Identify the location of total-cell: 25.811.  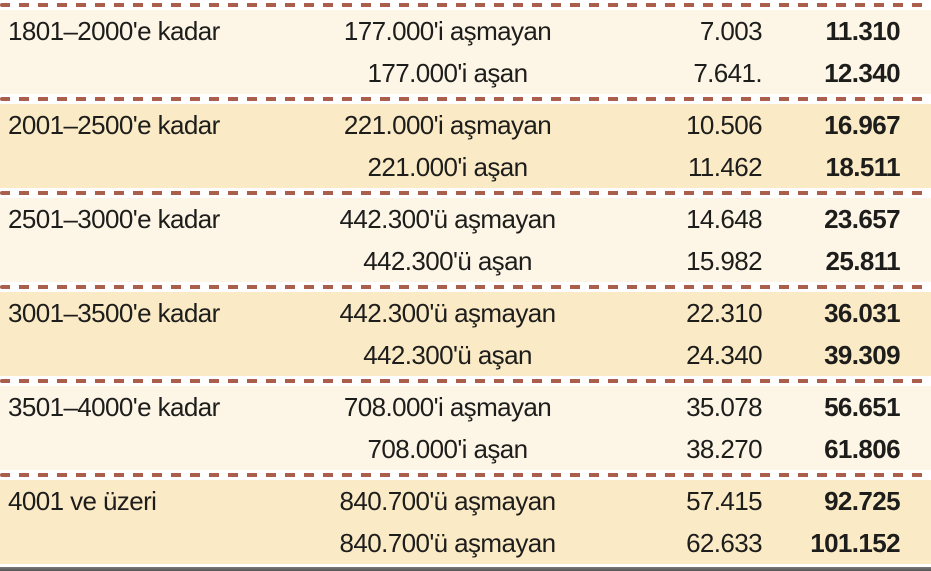
(863, 261).